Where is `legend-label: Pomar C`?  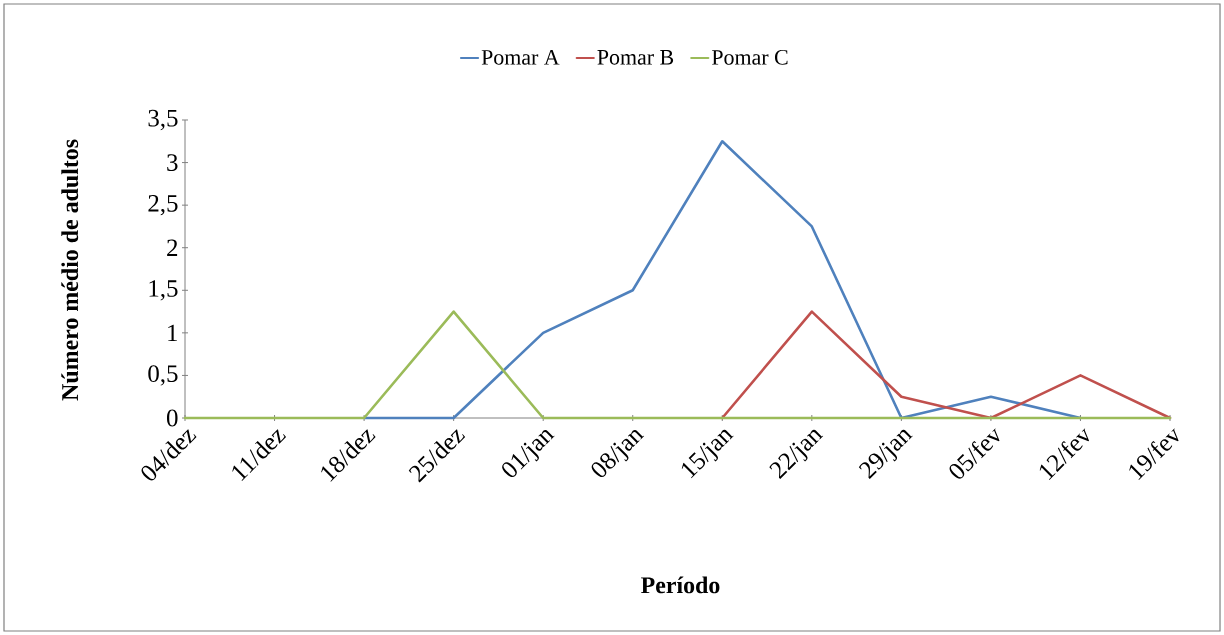
legend-label: Pomar C is located at coordinates (749, 57).